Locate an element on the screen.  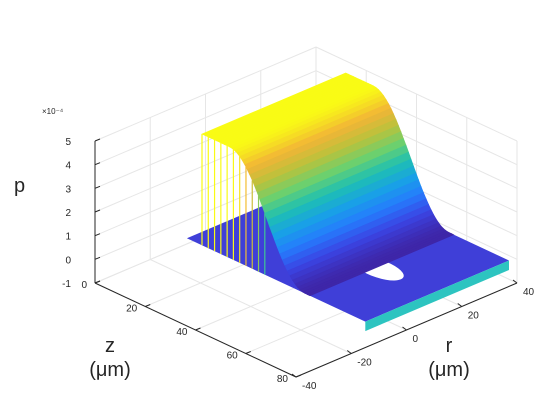
p-tick-label: 5 is located at coordinates (68, 142).